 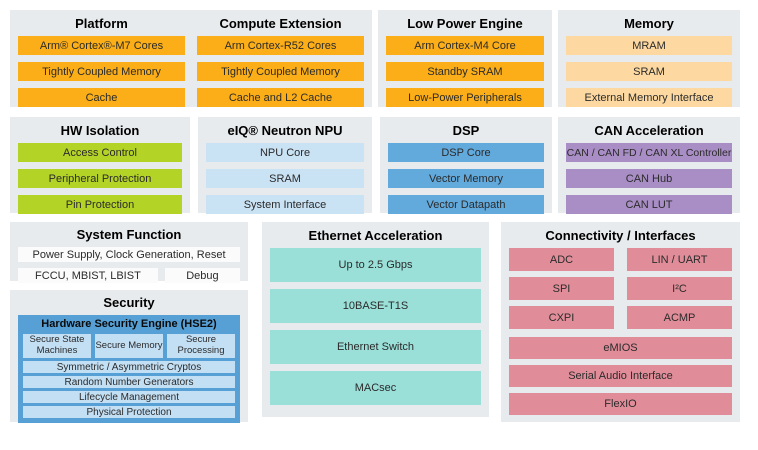 I want to click on block-10base-t1s: 10BASE-T1S, so click(x=375, y=306).